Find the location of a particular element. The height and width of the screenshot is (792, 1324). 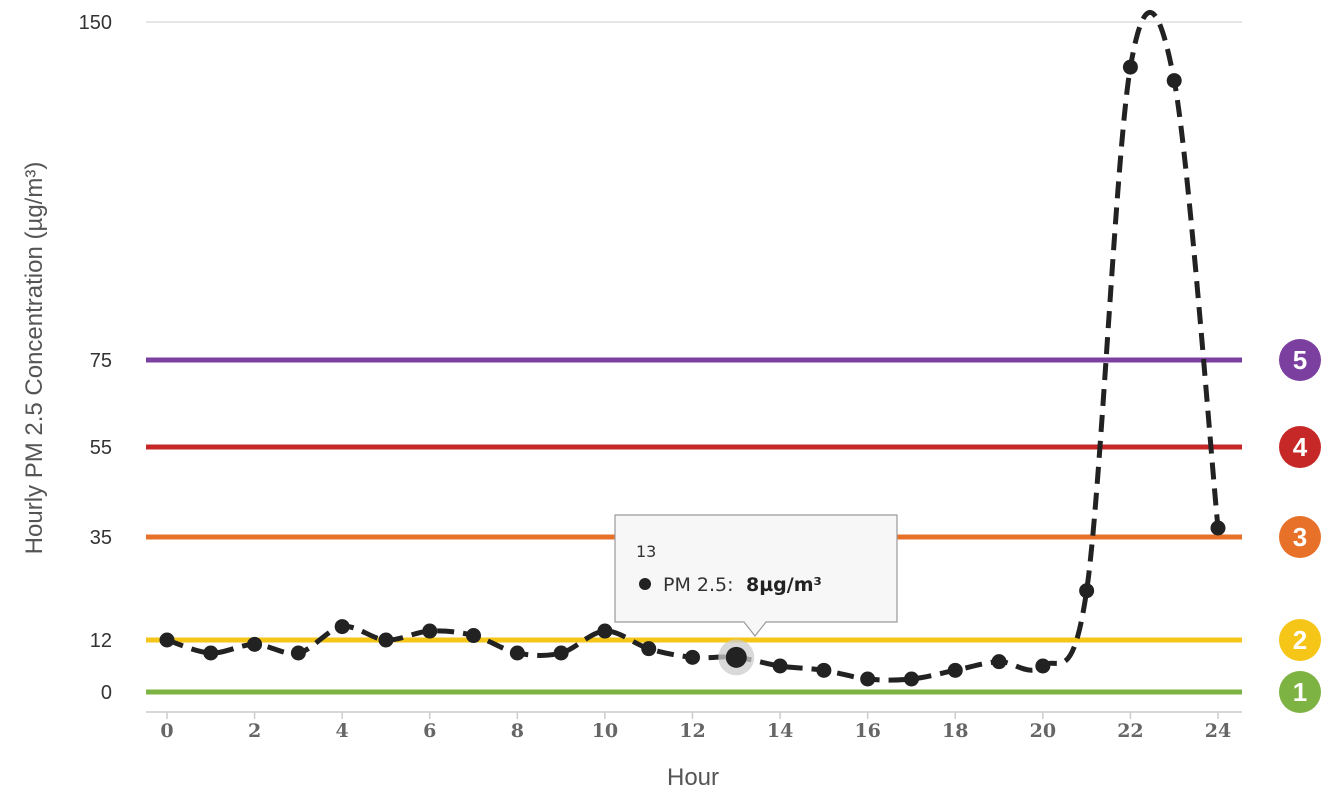

y-tick-label: 150 is located at coordinates (95, 23).